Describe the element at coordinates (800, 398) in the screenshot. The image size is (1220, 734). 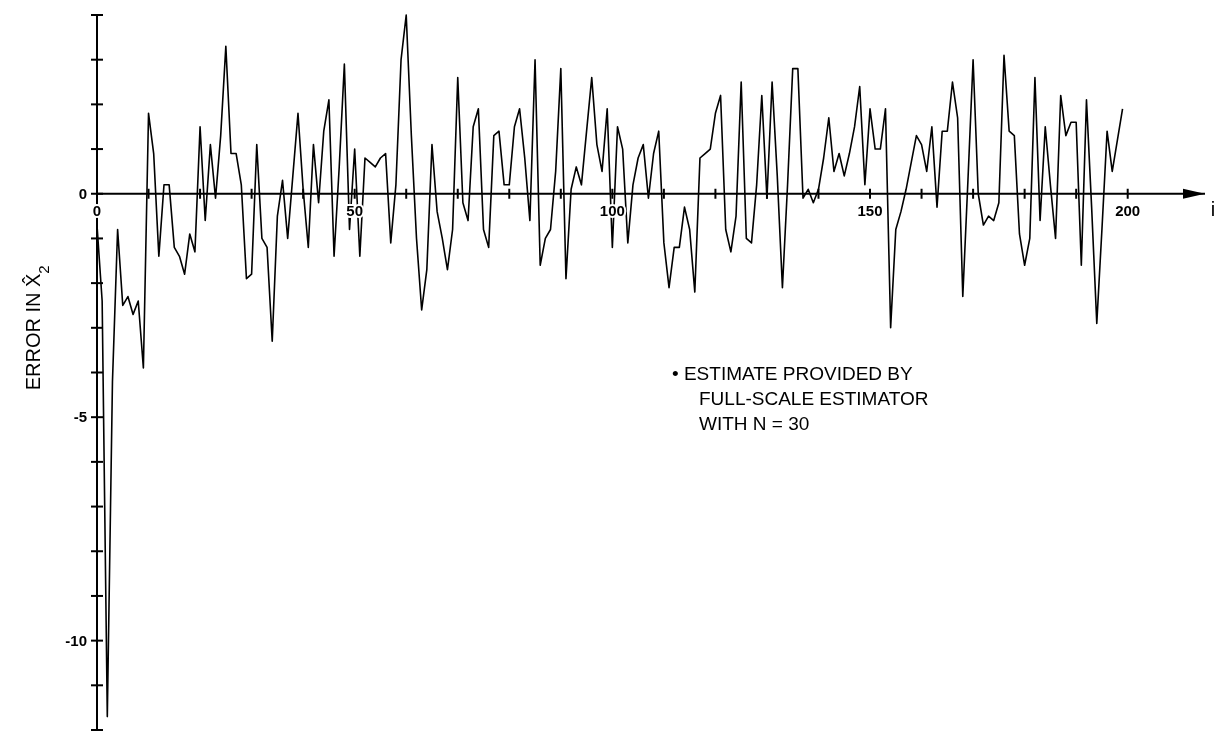
I see `annotation: • ESTIMATE PROVIDED BY FULL-SCALE ESTIMATOR WITH N = 30` at that location.